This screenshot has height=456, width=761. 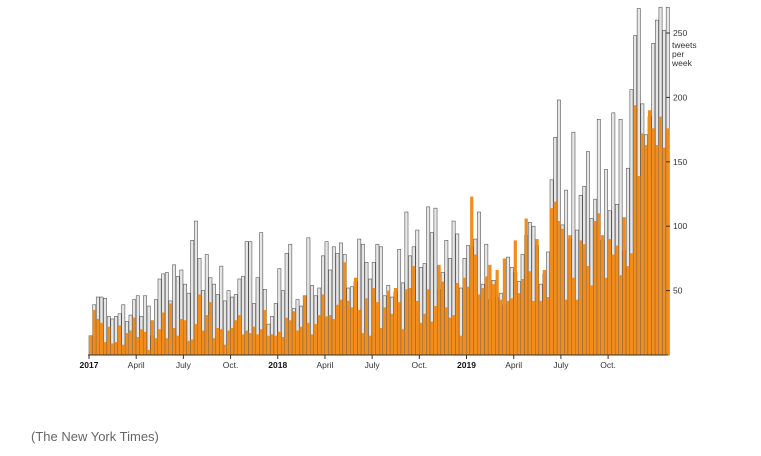 I want to click on y-tick-label: 100, so click(x=680, y=226).